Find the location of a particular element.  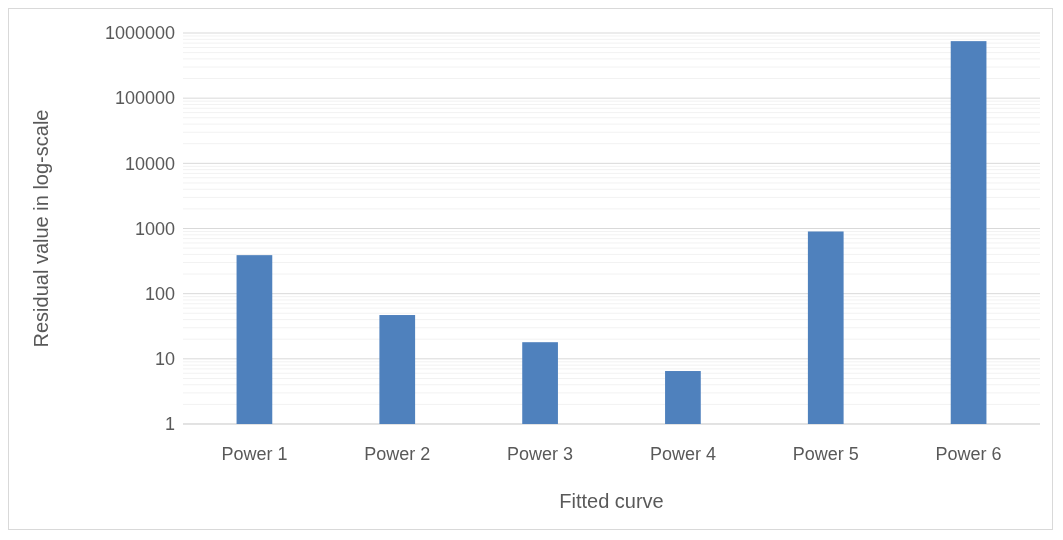

y-tick-label: 1000000 is located at coordinates (139, 33).